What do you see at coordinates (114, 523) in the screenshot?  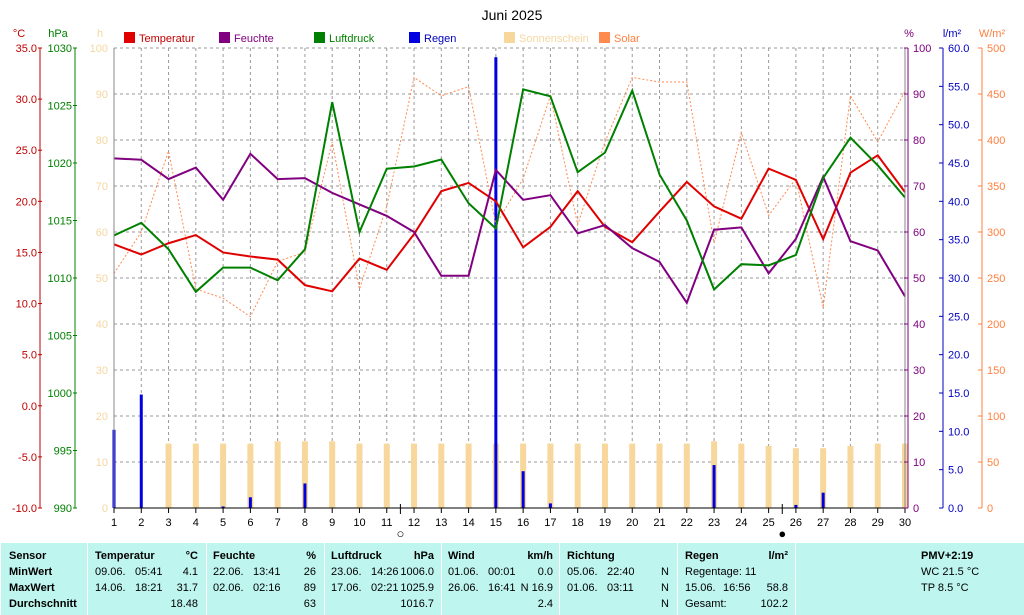 I see `x-tick-label: 1` at bounding box center [114, 523].